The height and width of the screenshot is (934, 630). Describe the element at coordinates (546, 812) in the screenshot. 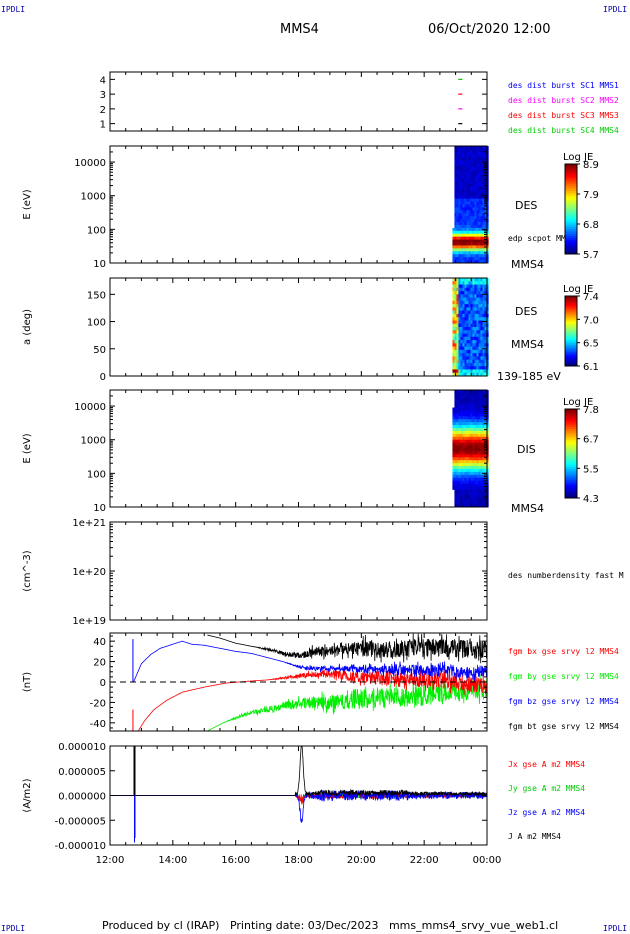

I see `current-legend-entry: Jz gse A m2 MMS4` at that location.